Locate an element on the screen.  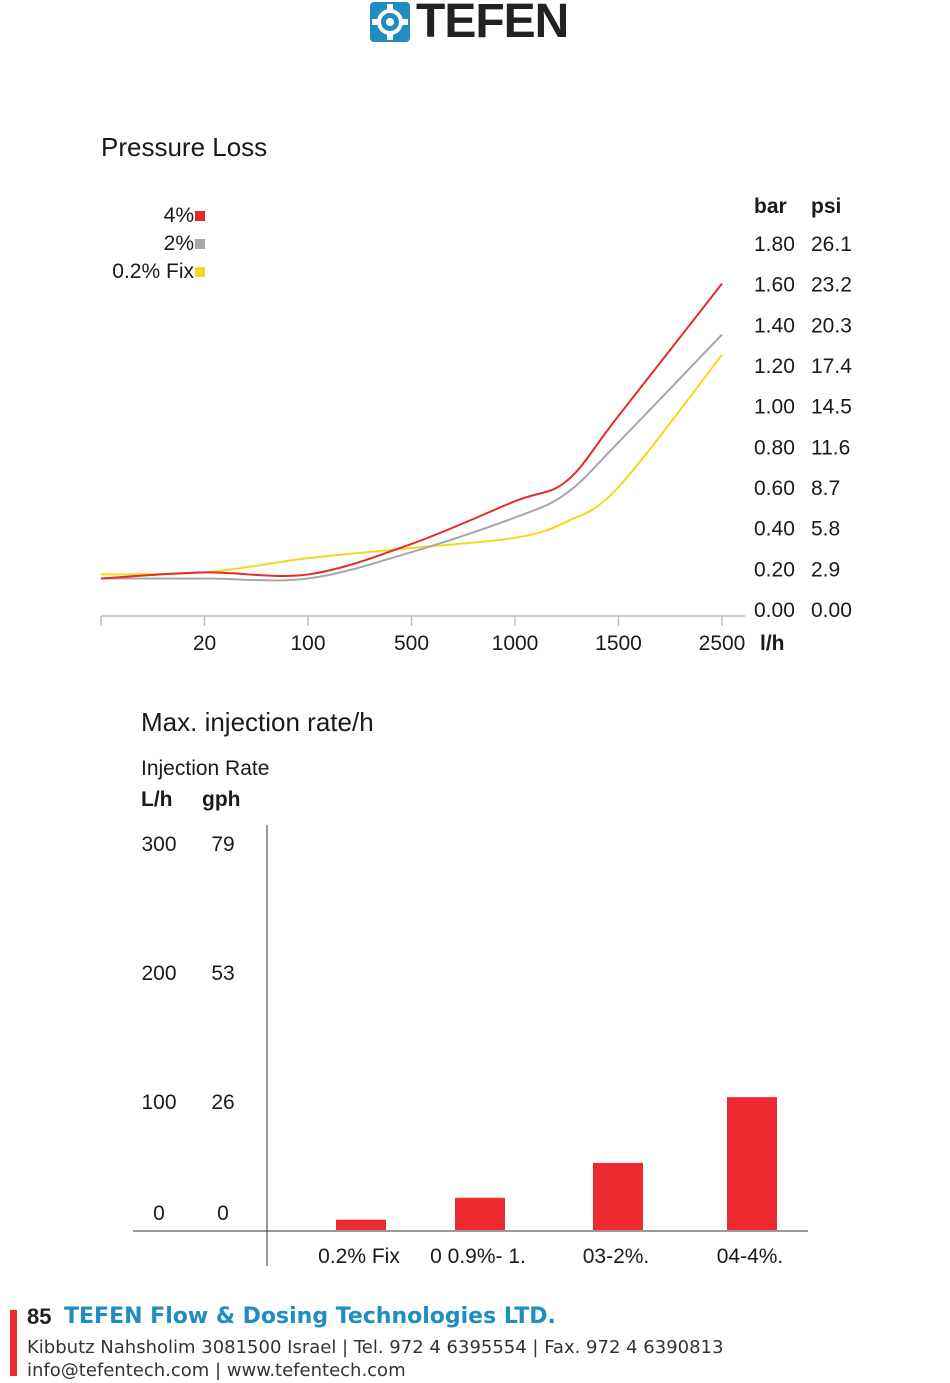
legend-swatch-fix is located at coordinates (200, 272).